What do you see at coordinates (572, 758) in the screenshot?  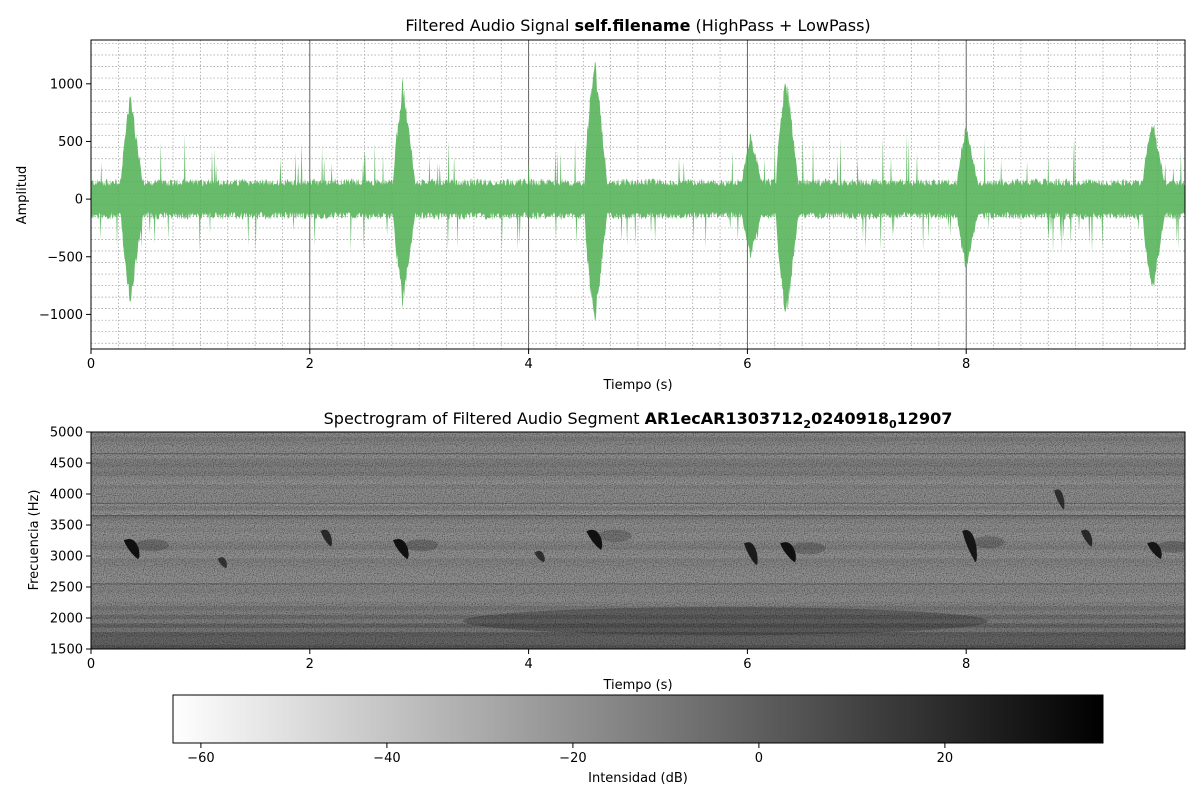 I see `colorbar-tick-label: −20` at bounding box center [572, 758].